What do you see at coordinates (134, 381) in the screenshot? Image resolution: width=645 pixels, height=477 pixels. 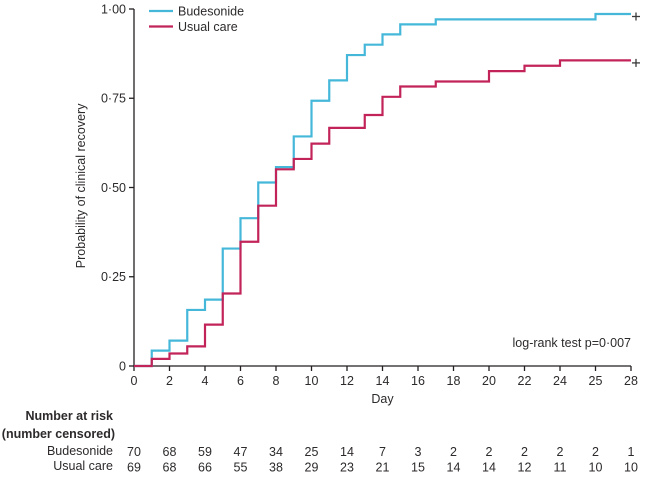 I see `x-tick-label: 0` at bounding box center [134, 381].